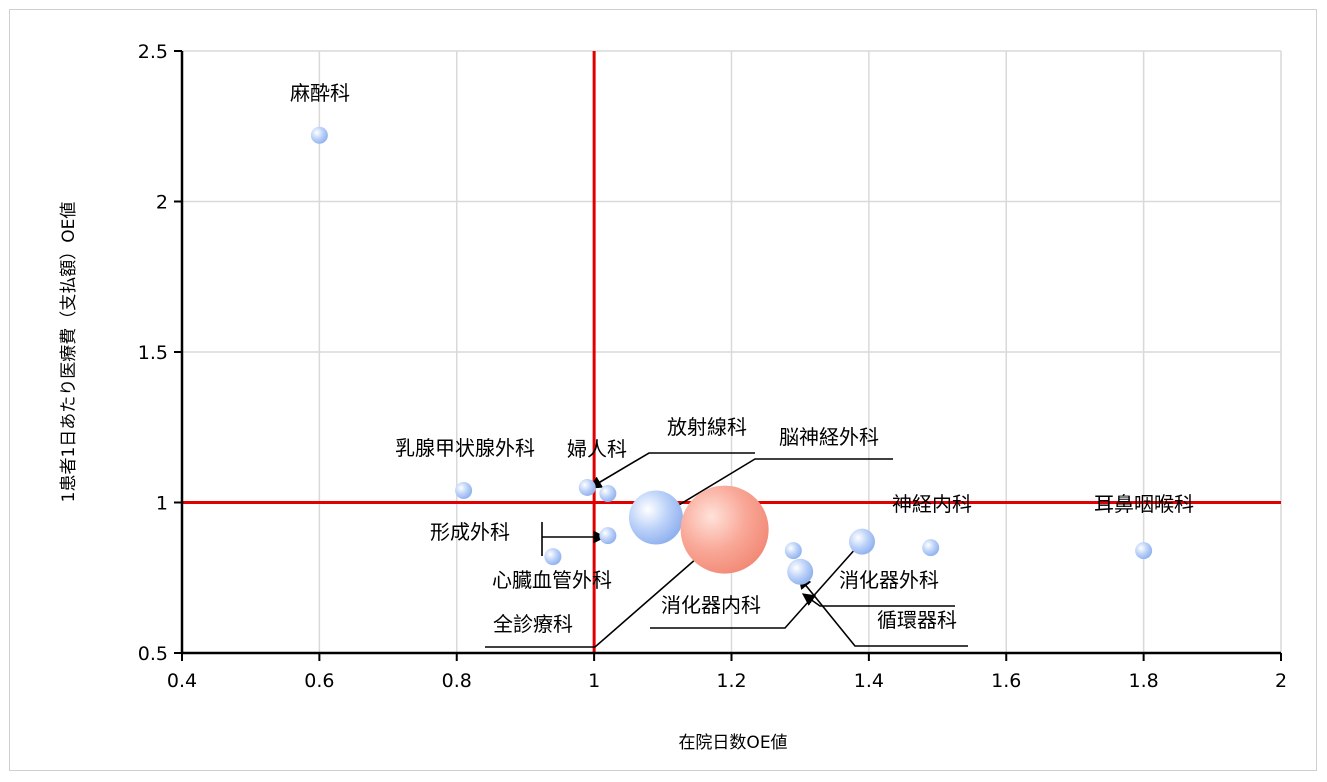  I want to click on x-tick-label: 1.2, so click(731, 681).